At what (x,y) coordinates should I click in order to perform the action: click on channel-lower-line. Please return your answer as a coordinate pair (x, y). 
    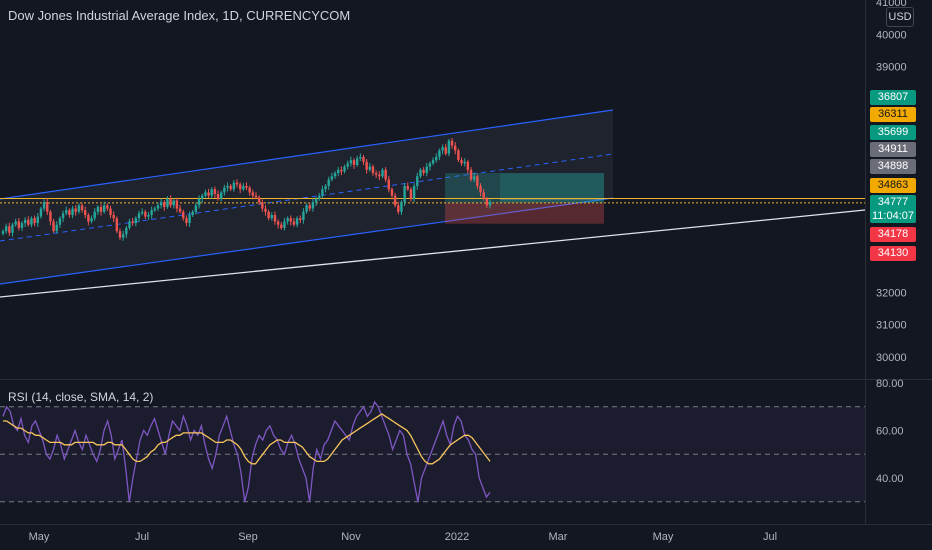
    Looking at the image, I should click on (307, 241).